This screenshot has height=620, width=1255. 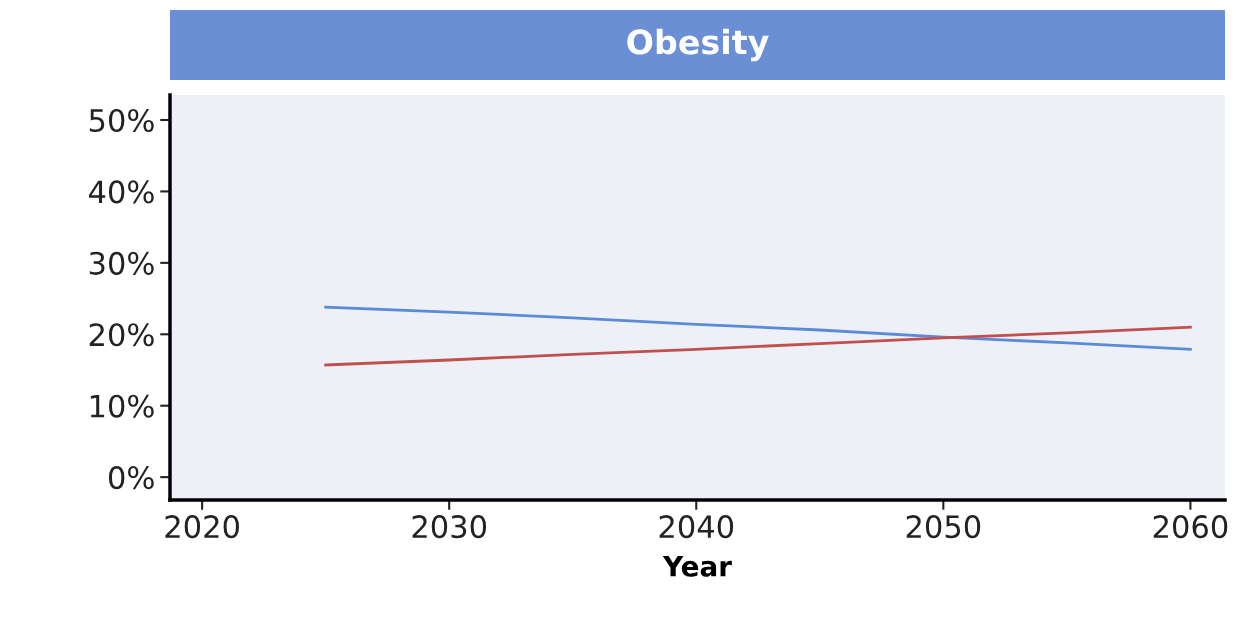 What do you see at coordinates (696, 527) in the screenshot?
I see `x-tick-label: 2040` at bounding box center [696, 527].